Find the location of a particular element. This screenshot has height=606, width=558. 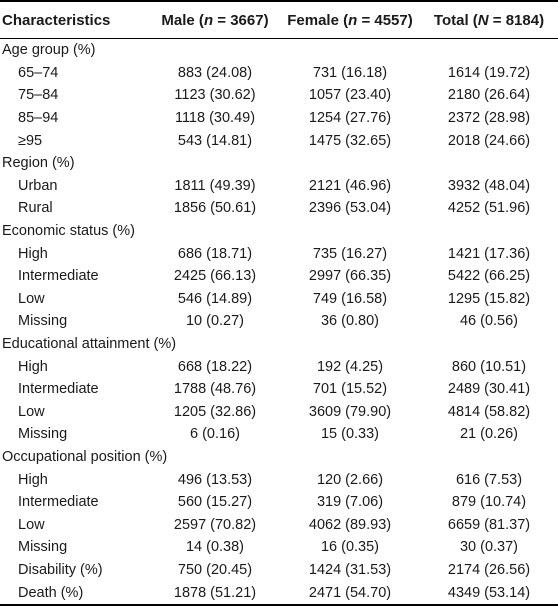

header-female-var: n is located at coordinates (353, 20).